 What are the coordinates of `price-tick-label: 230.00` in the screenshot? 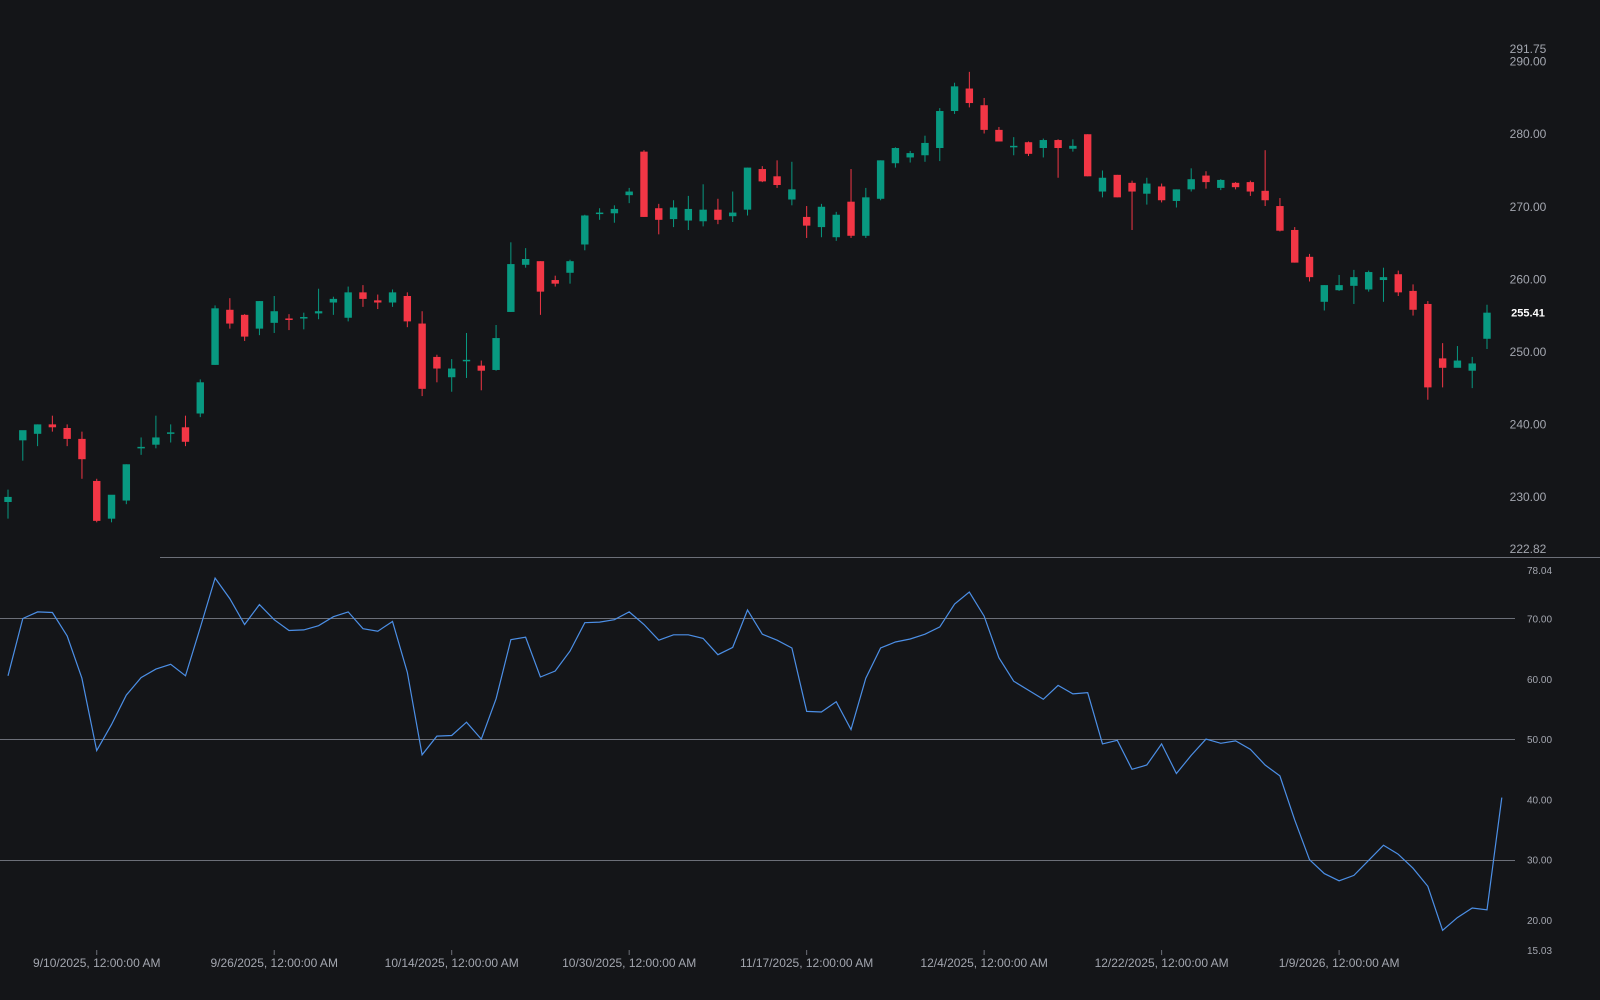 It's located at (1528, 497).